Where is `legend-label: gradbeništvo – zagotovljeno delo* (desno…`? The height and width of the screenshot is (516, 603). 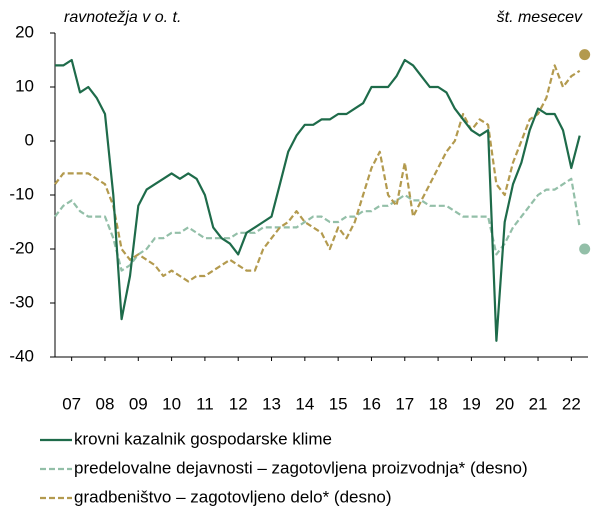 legend-label: gradbeništvo – zagotovljeno delo* (desno… is located at coordinates (233, 496).